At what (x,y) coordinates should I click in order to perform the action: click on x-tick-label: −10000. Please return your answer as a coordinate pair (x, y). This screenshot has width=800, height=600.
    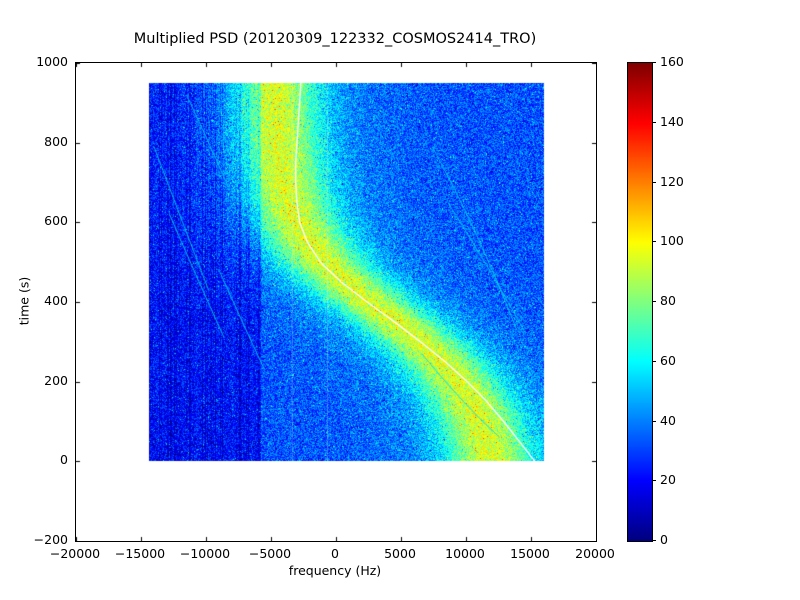
    Looking at the image, I should click on (205, 553).